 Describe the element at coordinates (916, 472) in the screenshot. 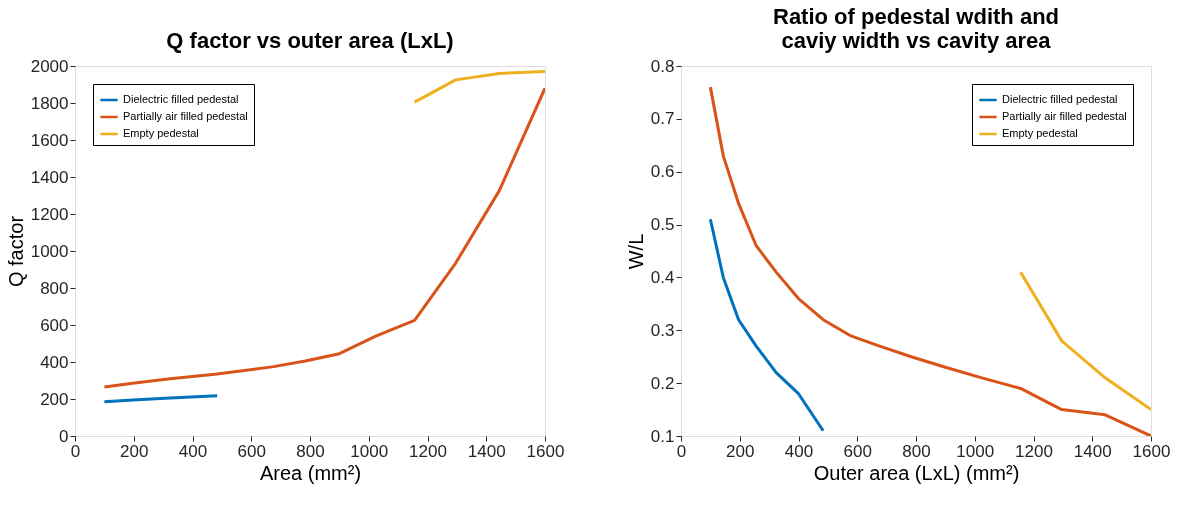

I see `x-axis-title: Outer area (LxL) (mm²)` at that location.